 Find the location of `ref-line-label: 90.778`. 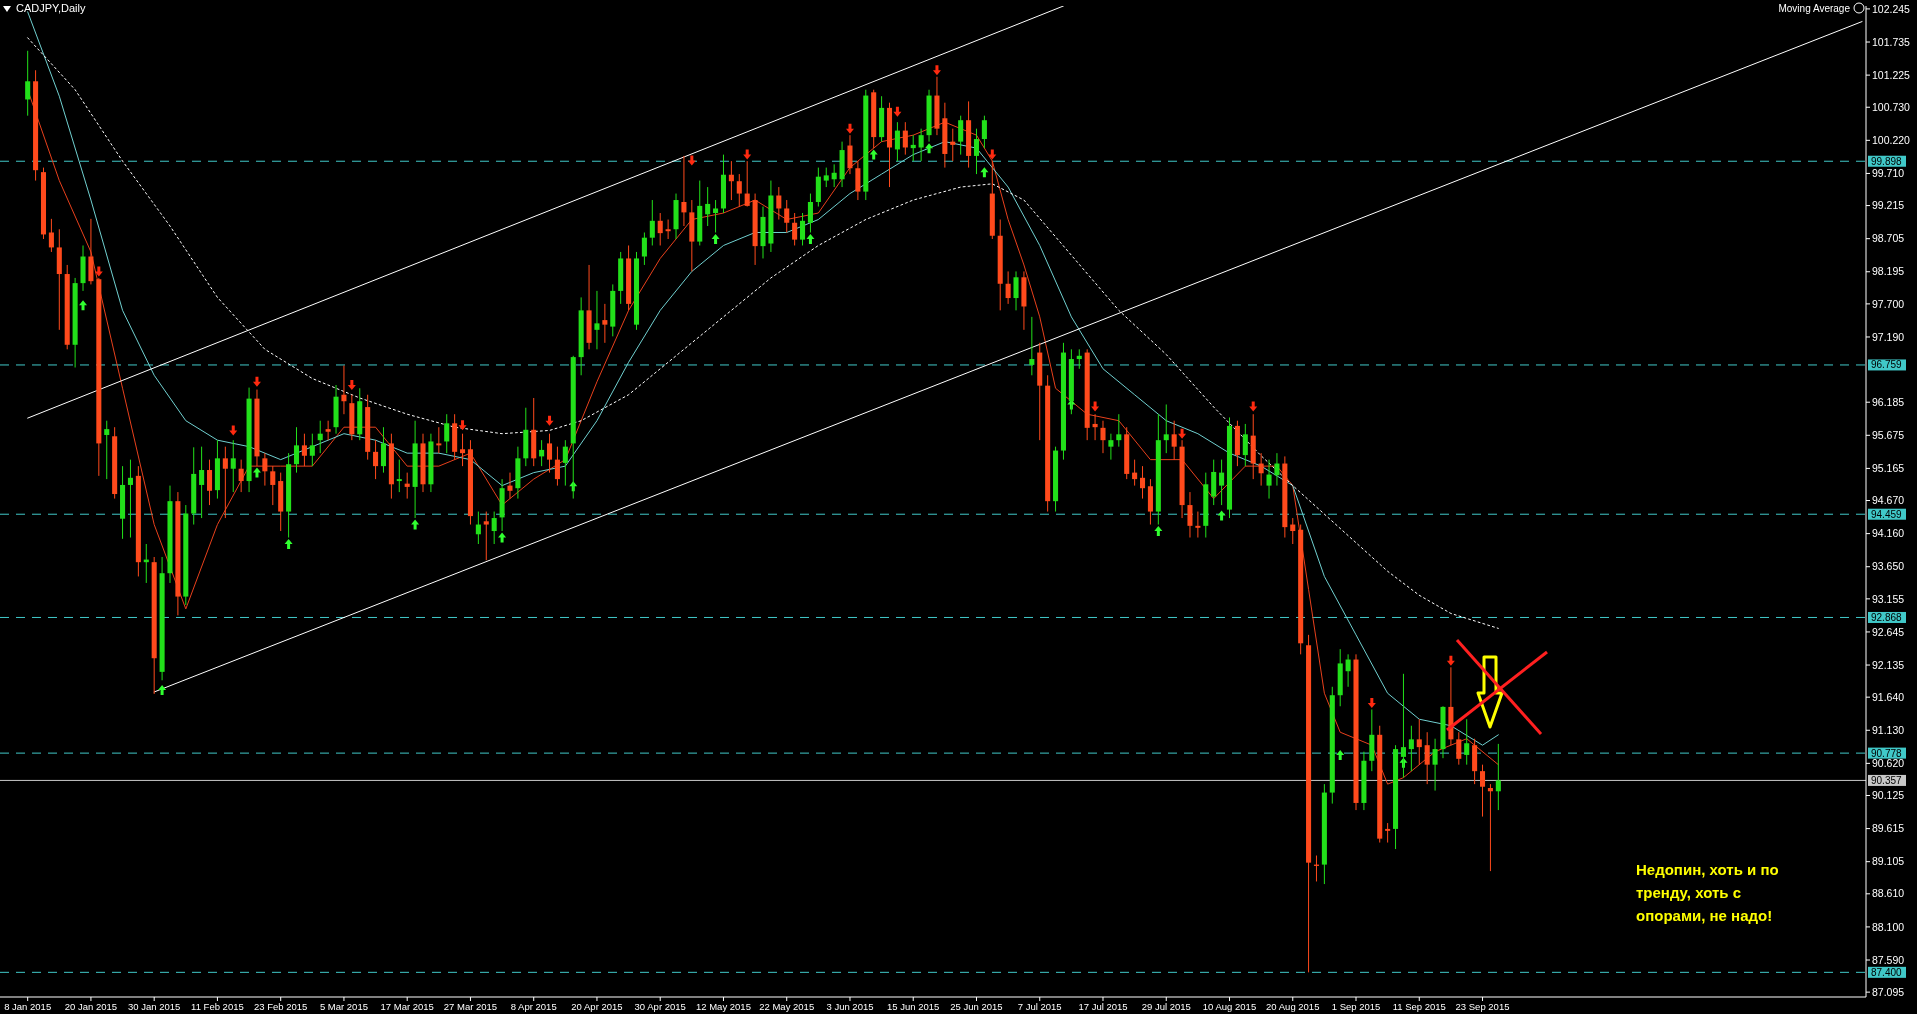

ref-line-label: 90.778 is located at coordinates (1887, 753).